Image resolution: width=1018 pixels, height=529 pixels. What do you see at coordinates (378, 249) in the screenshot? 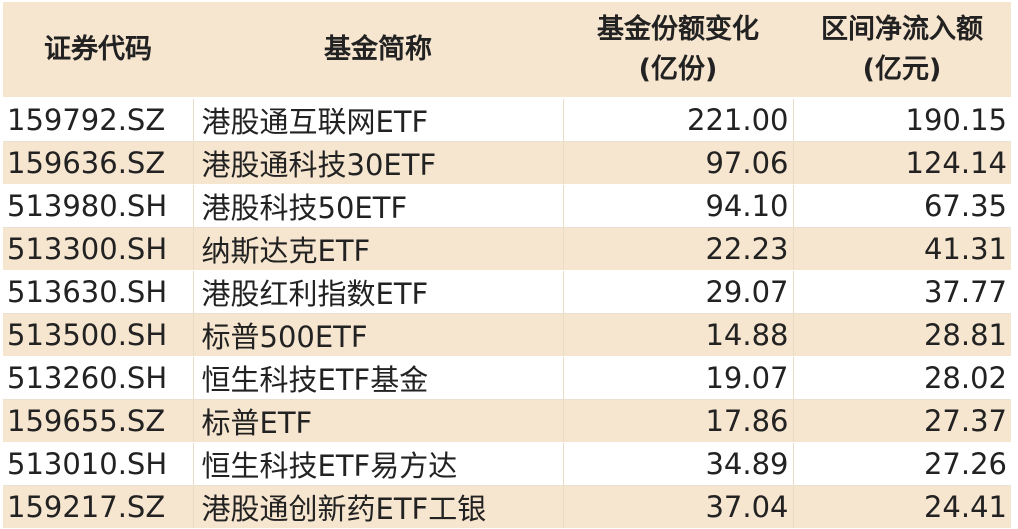
I see `cell-name: 纳斯达克ETF` at bounding box center [378, 249].